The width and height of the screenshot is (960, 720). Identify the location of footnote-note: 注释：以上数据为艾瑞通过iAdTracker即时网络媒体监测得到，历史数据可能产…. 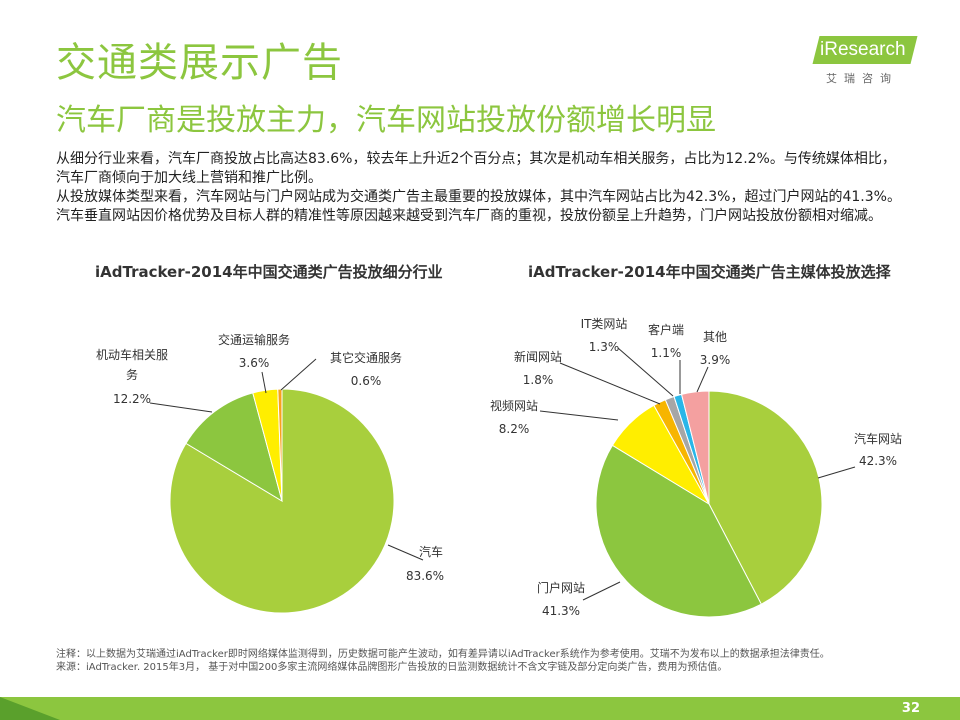
(443, 654).